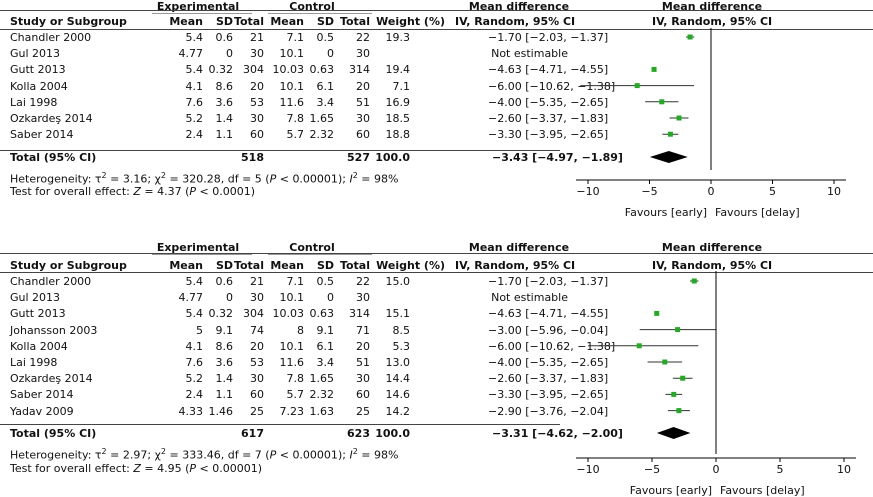 The height and width of the screenshot is (497, 873). I want to click on control-header-underline, so click(320, 254).